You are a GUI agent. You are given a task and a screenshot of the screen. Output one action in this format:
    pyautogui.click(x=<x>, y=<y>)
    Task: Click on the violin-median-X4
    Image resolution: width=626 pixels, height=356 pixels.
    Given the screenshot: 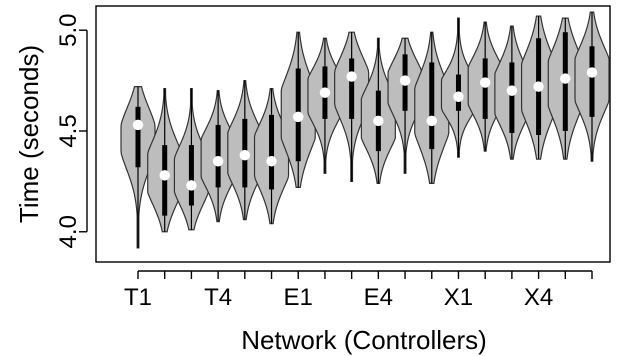 What is the action you would take?
    pyautogui.click(x=538, y=86)
    